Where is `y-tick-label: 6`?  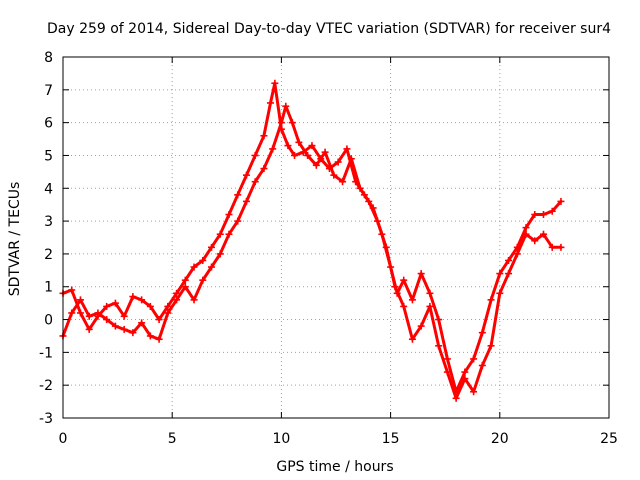
y-tick-label: 6 is located at coordinates (48, 124).